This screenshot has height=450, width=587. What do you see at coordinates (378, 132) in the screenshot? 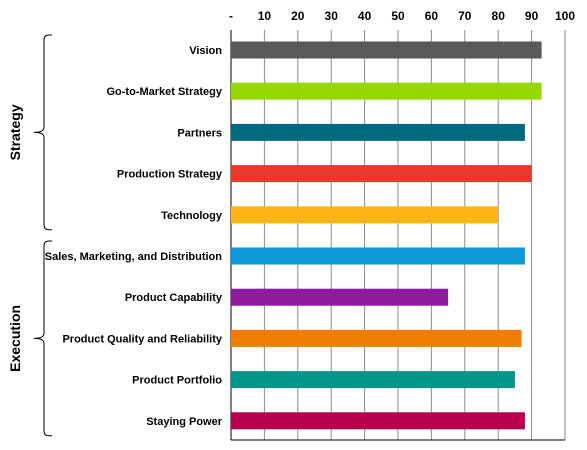
I see `bar-partners` at bounding box center [378, 132].